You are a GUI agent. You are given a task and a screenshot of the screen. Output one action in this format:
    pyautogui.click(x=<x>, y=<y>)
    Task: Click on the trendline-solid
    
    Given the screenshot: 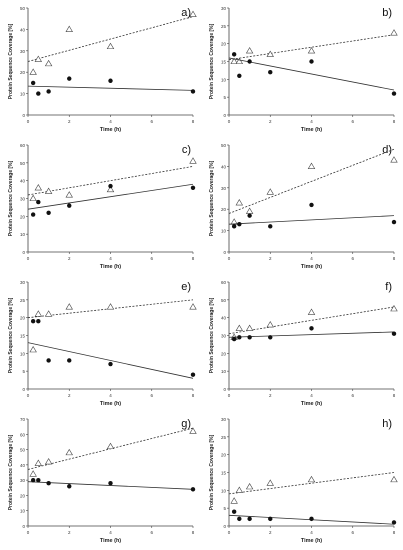 What is the action you would take?
    pyautogui.click(x=311, y=334)
    